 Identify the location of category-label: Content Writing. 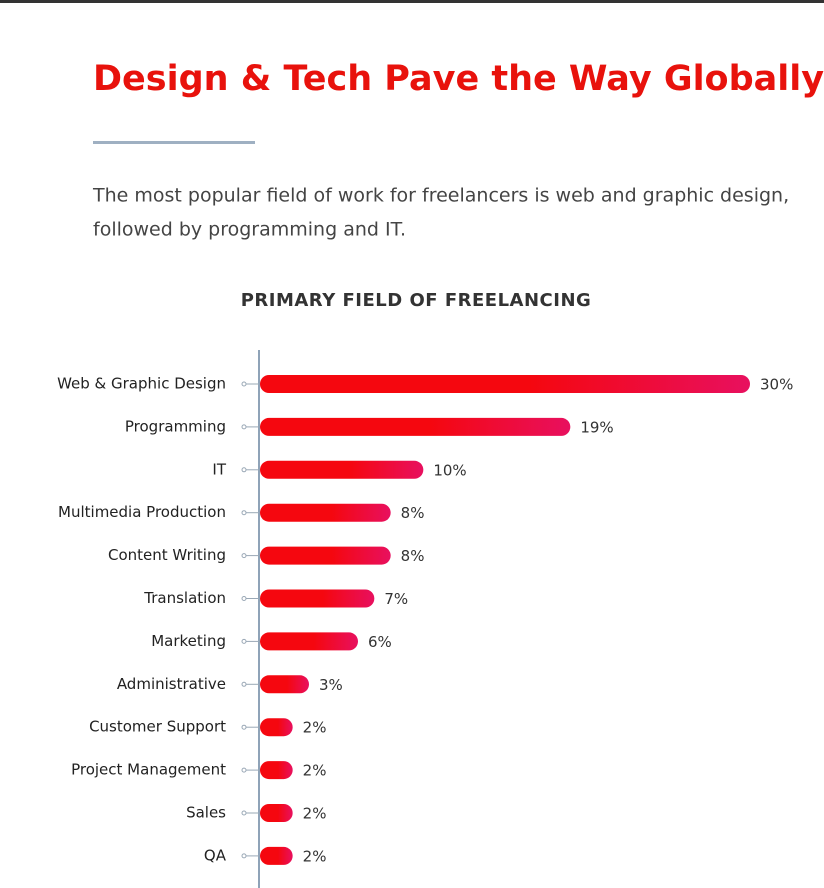
(167, 555).